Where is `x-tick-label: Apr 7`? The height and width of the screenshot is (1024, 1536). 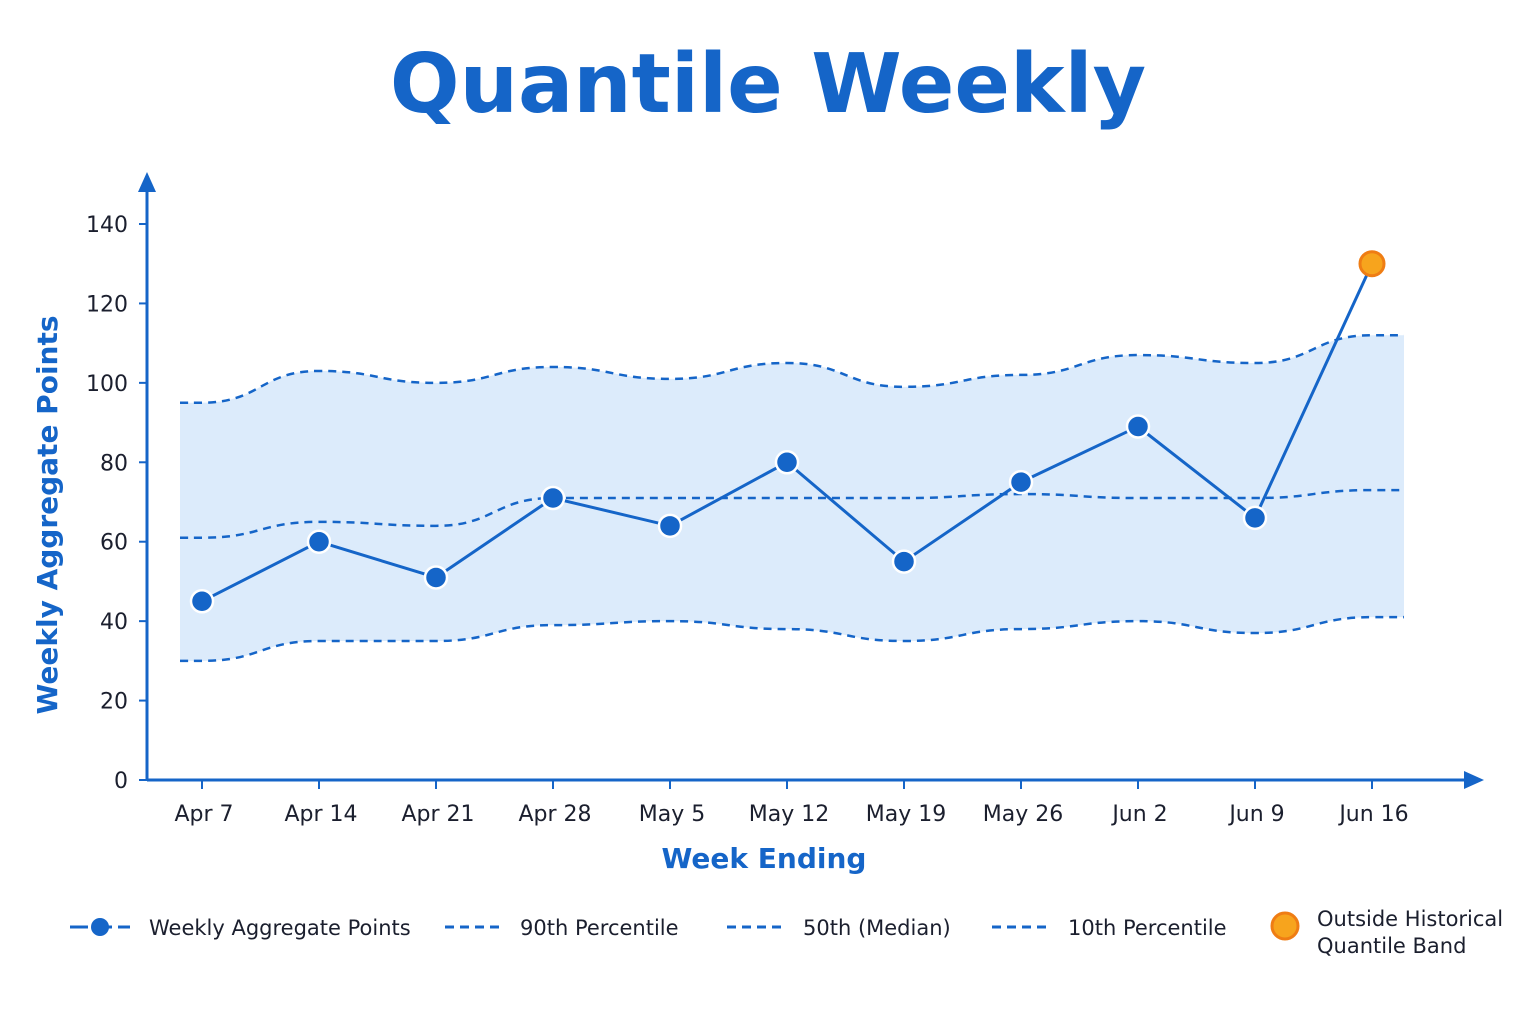
x-tick-label: Apr 7 is located at coordinates (203, 814).